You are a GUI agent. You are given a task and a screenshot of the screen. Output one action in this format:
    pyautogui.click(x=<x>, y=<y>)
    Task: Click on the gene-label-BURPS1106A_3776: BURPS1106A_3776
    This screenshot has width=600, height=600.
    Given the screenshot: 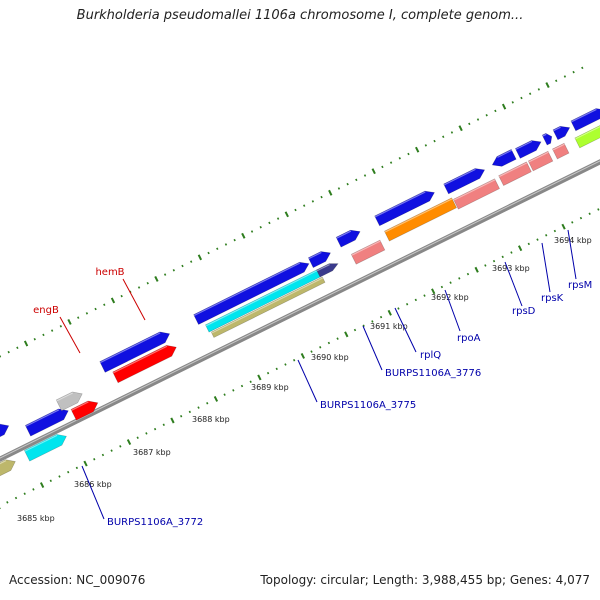 What is the action you would take?
    pyautogui.click(x=433, y=373)
    